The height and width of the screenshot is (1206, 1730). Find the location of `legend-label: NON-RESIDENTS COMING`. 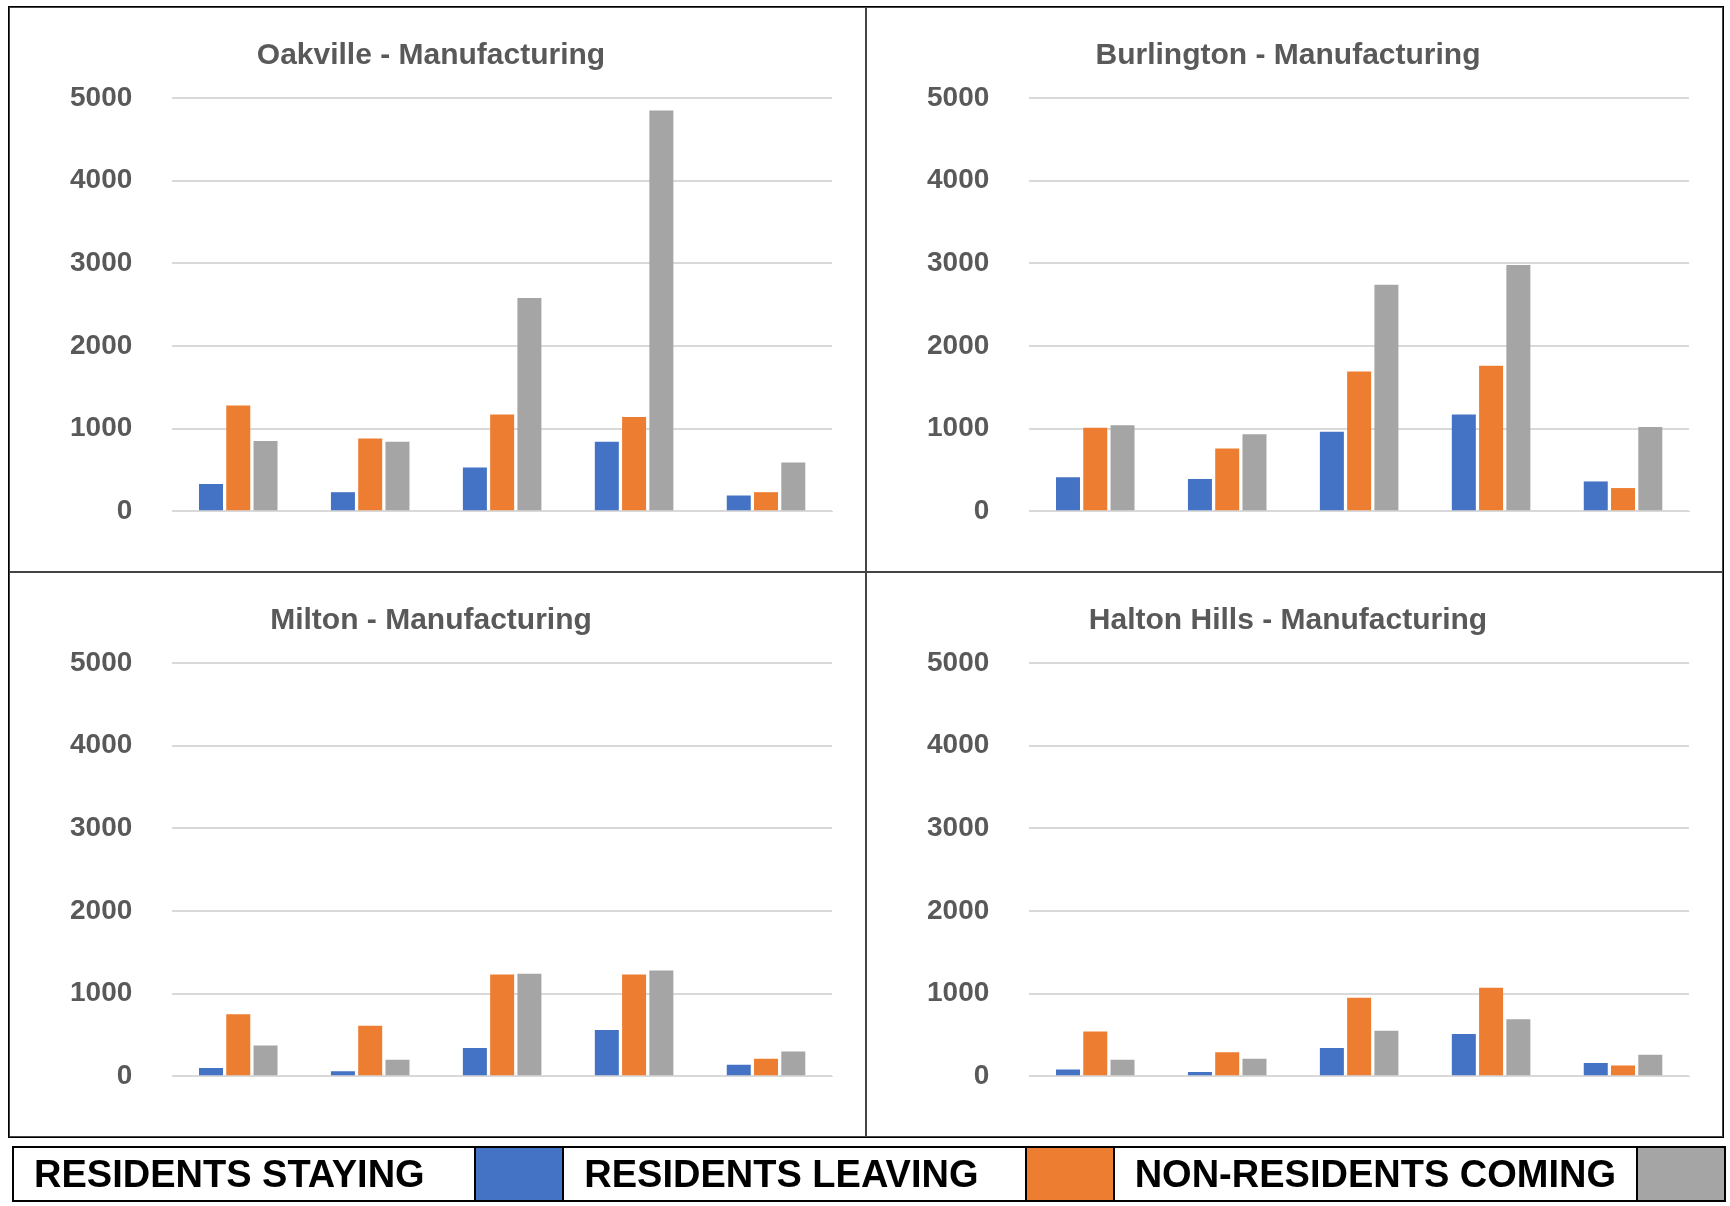

legend-label: NON-RESIDENTS COMING is located at coordinates (1376, 1174).